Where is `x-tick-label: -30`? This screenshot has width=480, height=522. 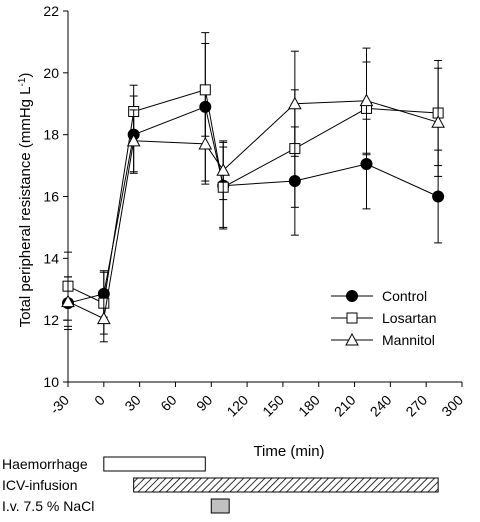
x-tick-label: -30 is located at coordinates (59, 405).